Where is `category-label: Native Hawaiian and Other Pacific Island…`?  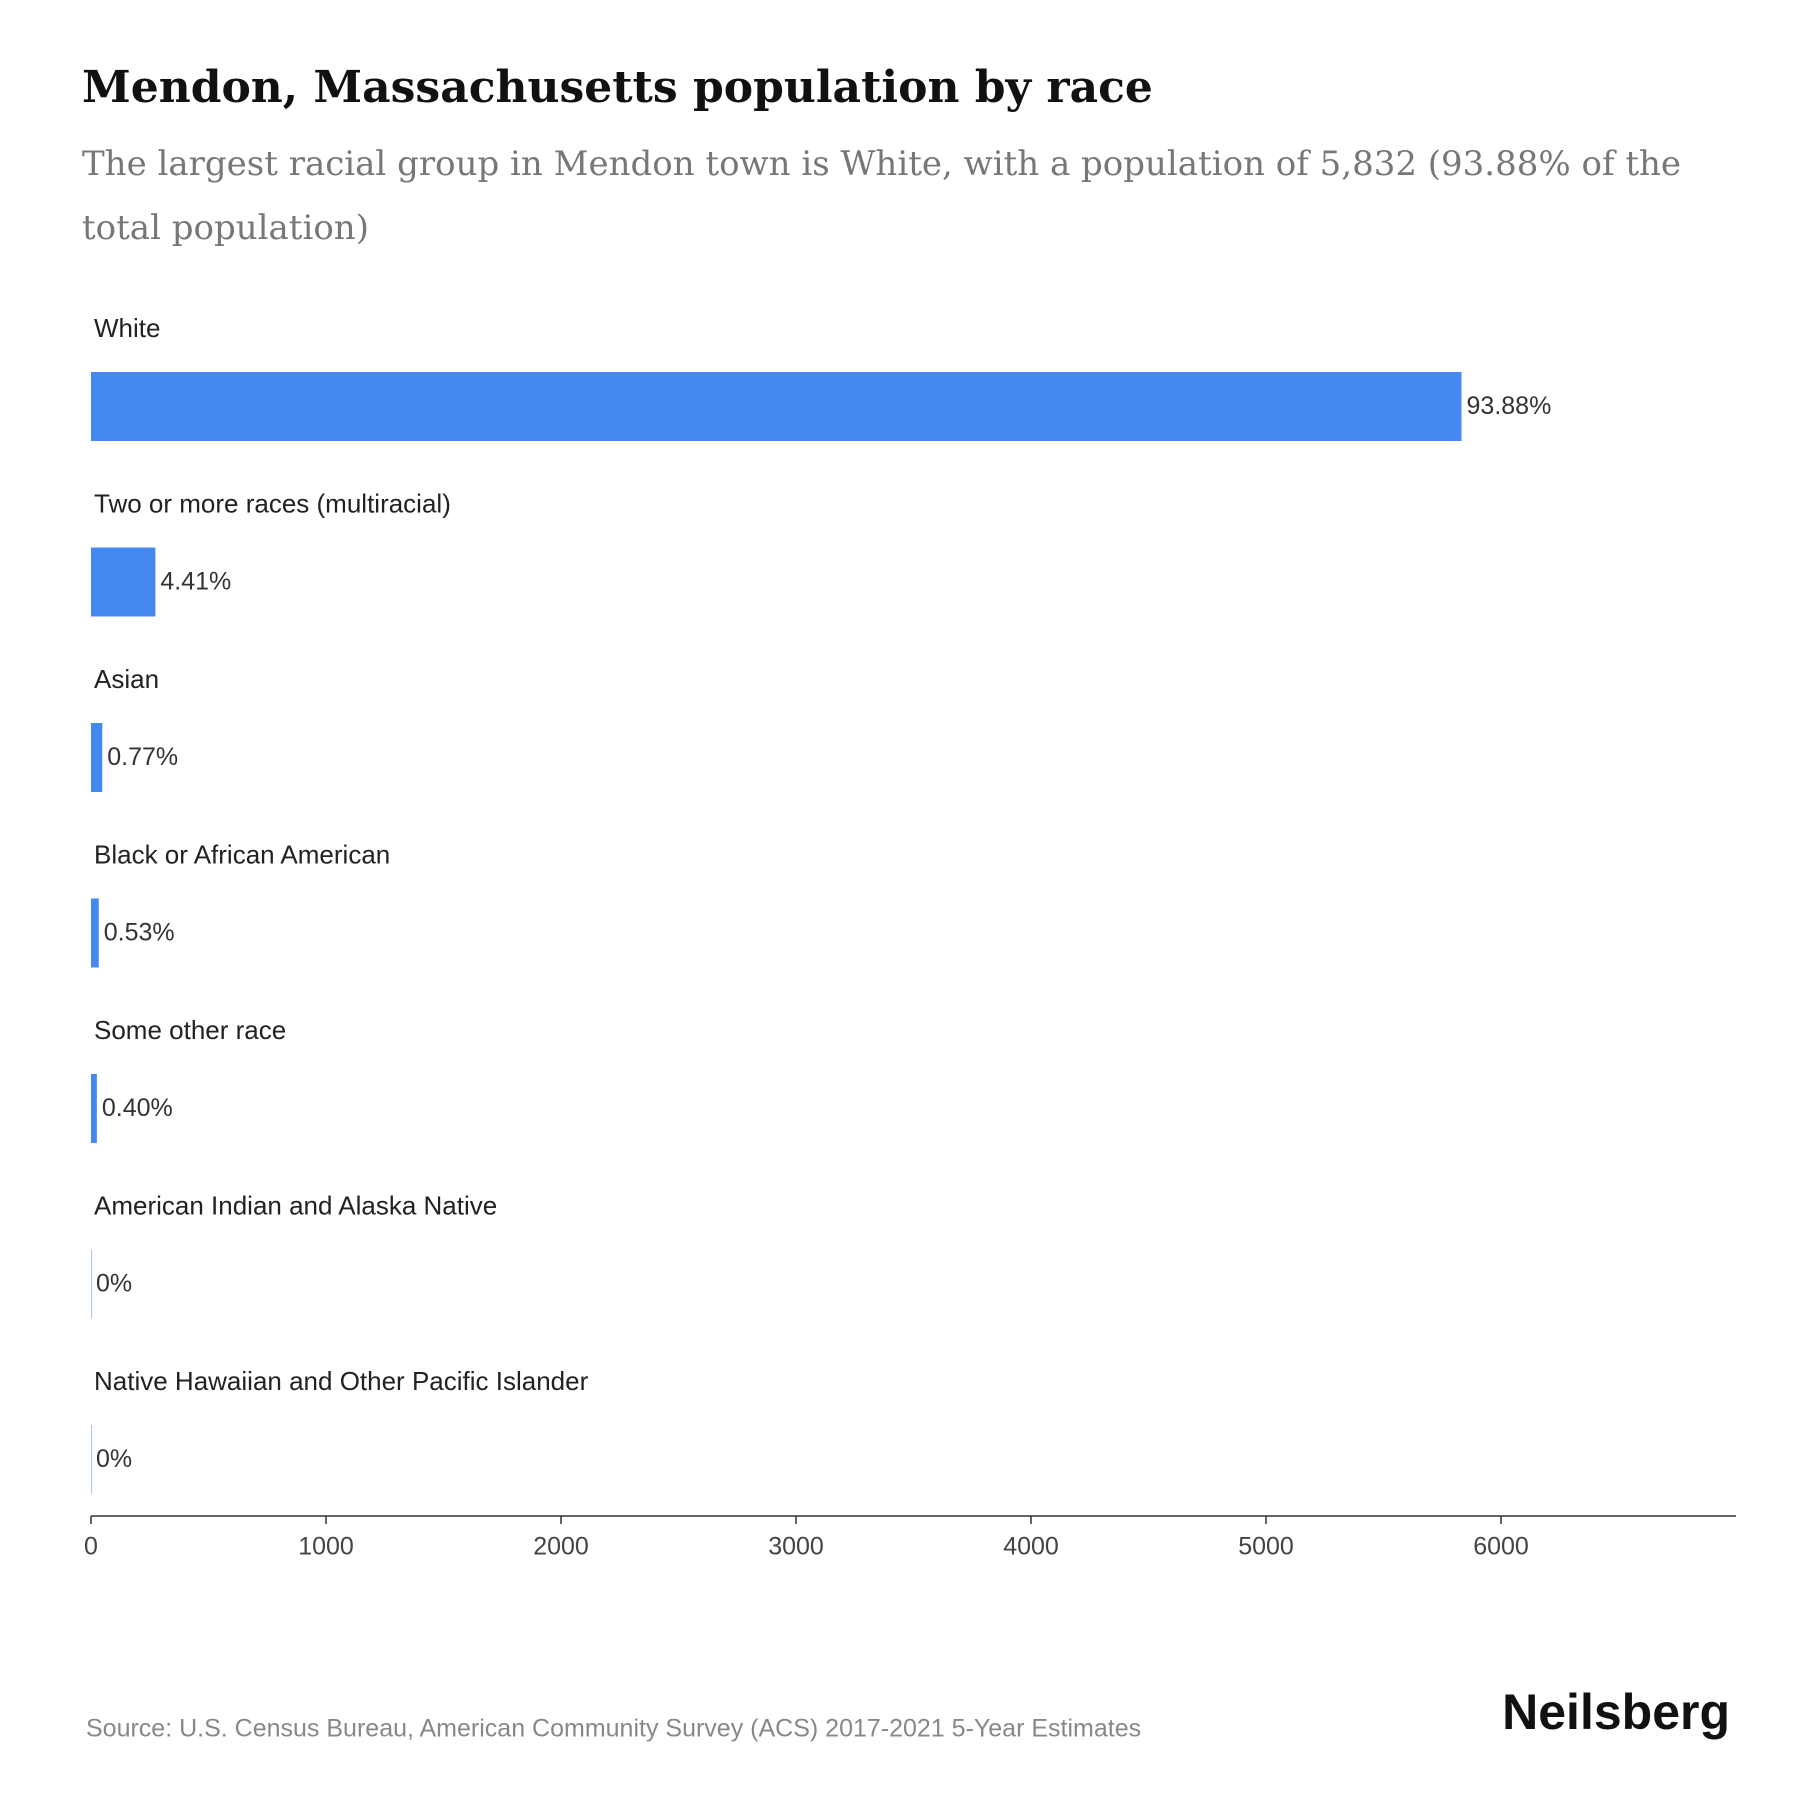
category-label: Native Hawaiian and Other Pacific Island… is located at coordinates (341, 1381).